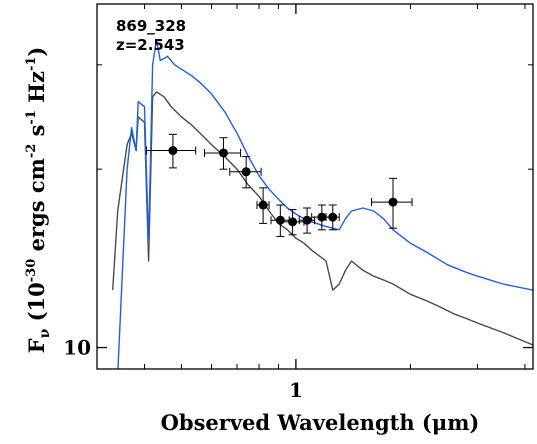 The width and height of the screenshot is (537, 444). What do you see at coordinates (31, 151) in the screenshot?
I see `y-label-exp2: -2` at bounding box center [31, 151].